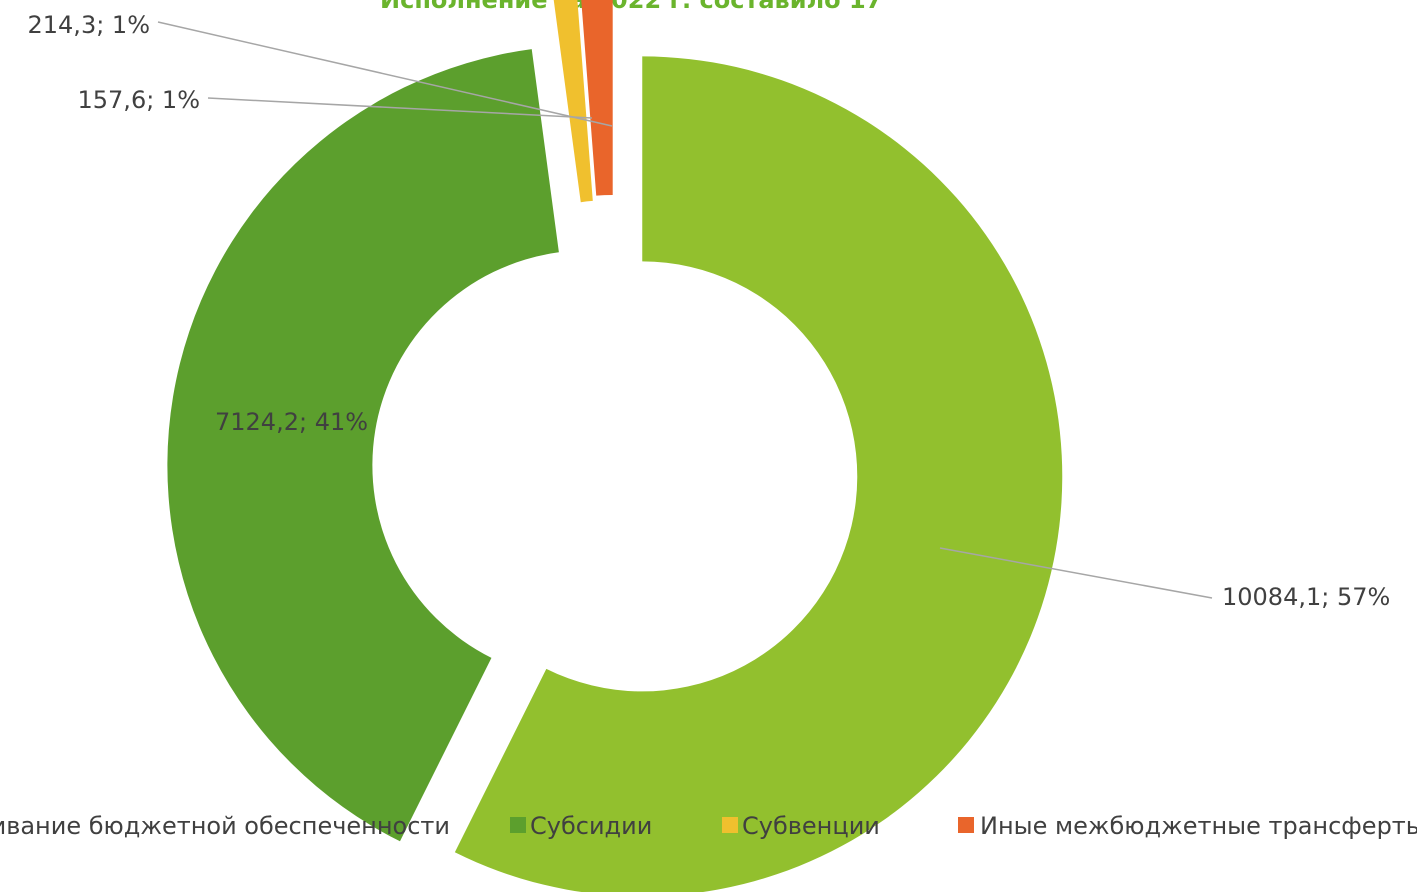 The image size is (1417, 892). I want to click on chart-title: Исполнение за 2022 г. составило 17, so click(631, 7).